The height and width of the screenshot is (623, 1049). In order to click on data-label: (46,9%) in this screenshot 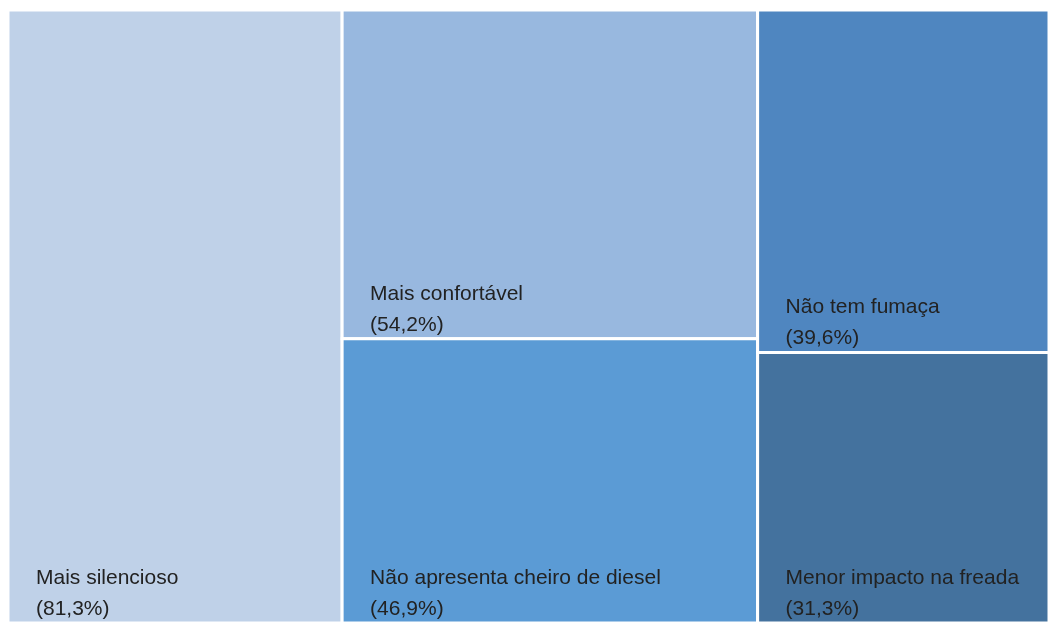, I will do `click(407, 607)`.